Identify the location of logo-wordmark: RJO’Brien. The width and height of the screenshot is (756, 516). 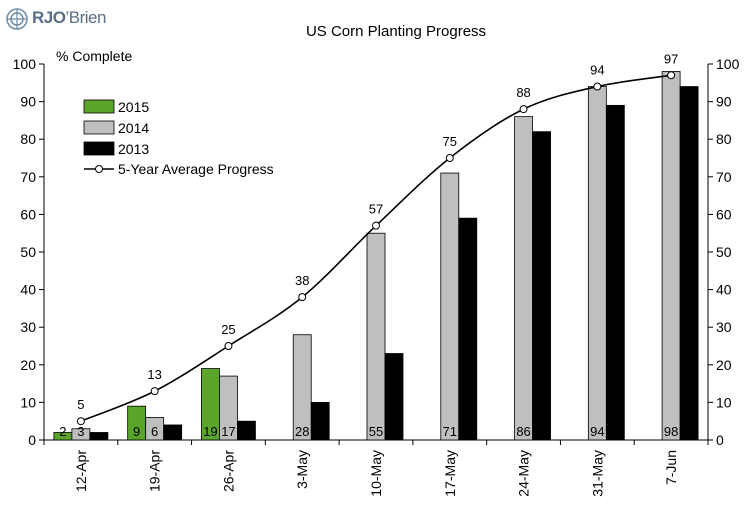
(69, 18).